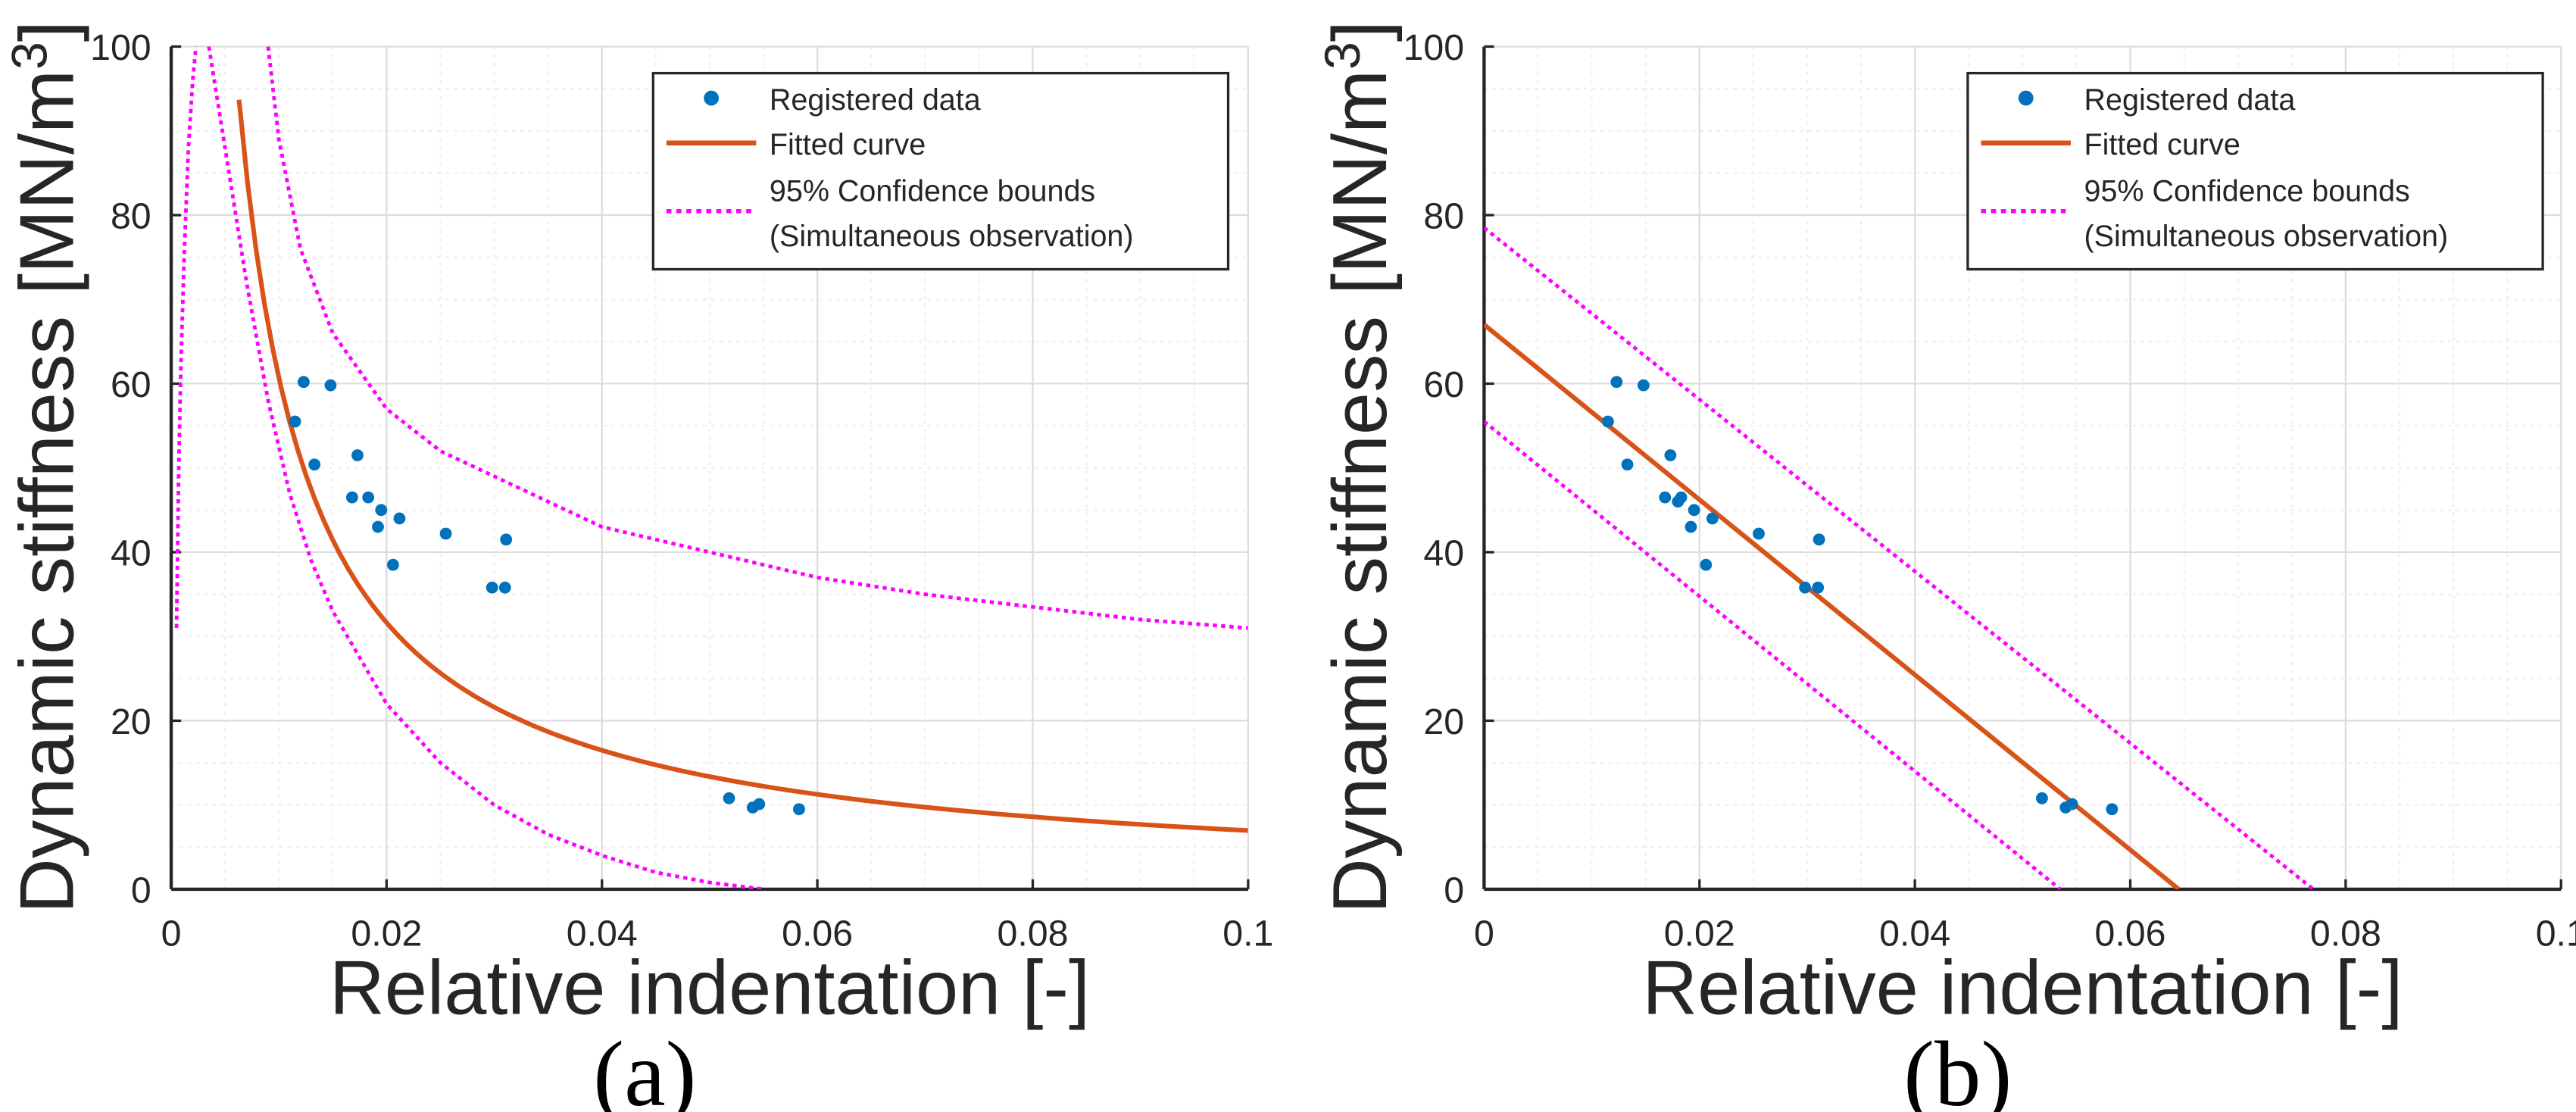  Describe the element at coordinates (2190, 100) in the screenshot. I see `legend-label-registered-b: Registered data` at that location.